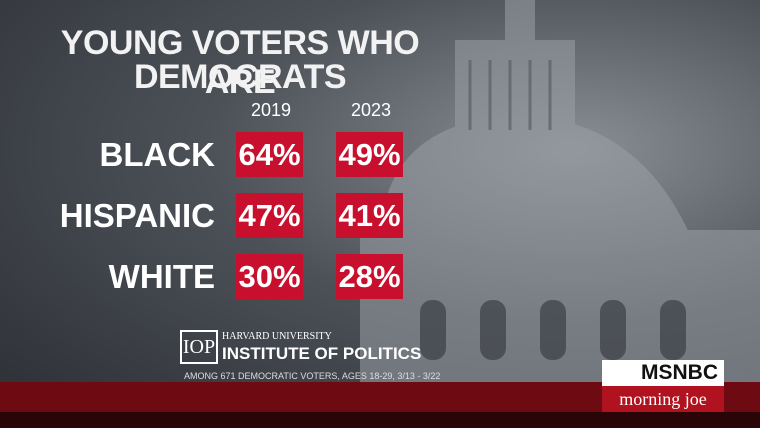 The image size is (760, 428). I want to click on column-header: 2019, so click(271, 110).